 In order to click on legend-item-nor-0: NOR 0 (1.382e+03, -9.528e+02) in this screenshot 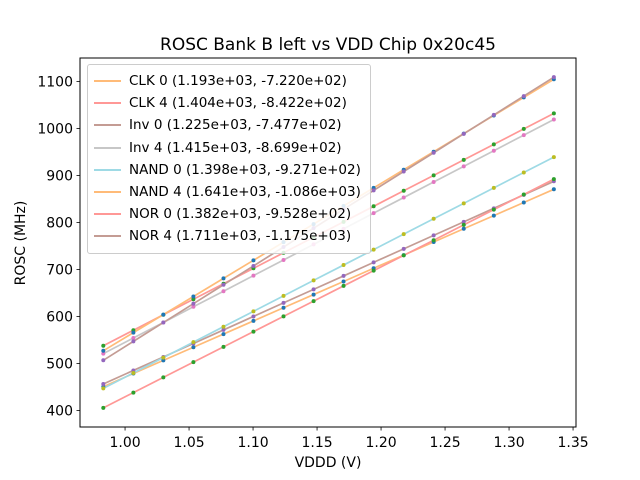, I will do `click(227, 214)`.